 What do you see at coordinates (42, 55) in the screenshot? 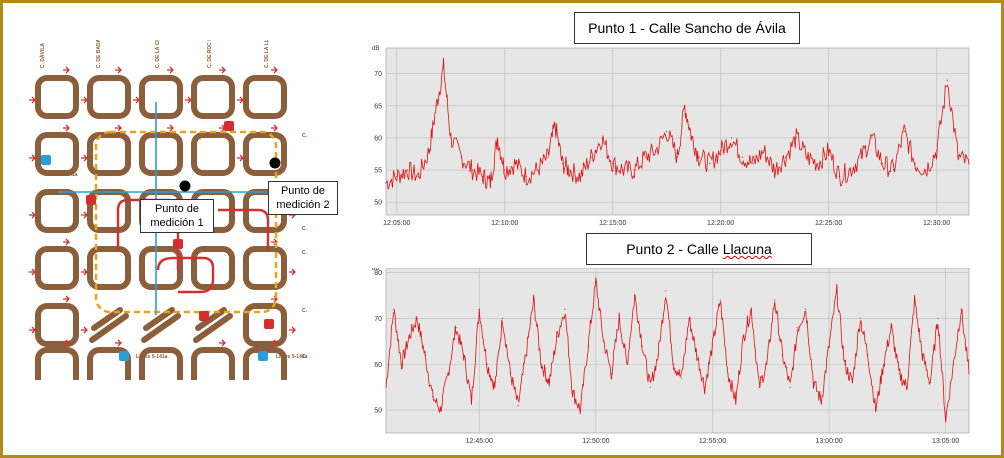
I see `street-label: C. DÀVILA` at bounding box center [42, 55].